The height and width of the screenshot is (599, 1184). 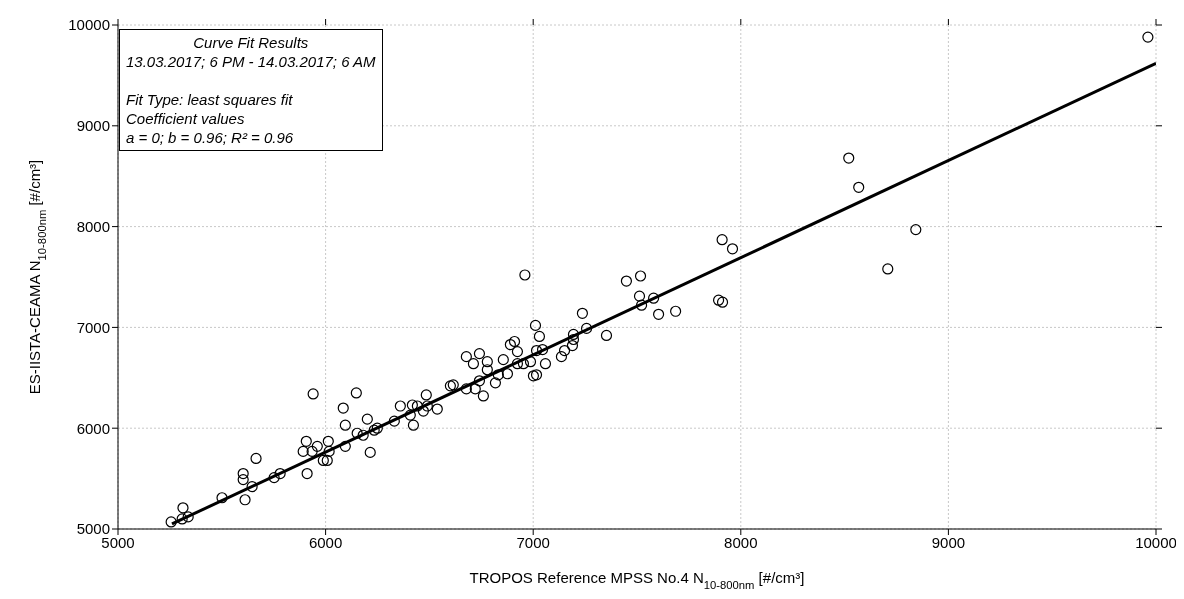 What do you see at coordinates (93, 327) in the screenshot?
I see `y-tick-label: 7000` at bounding box center [93, 327].